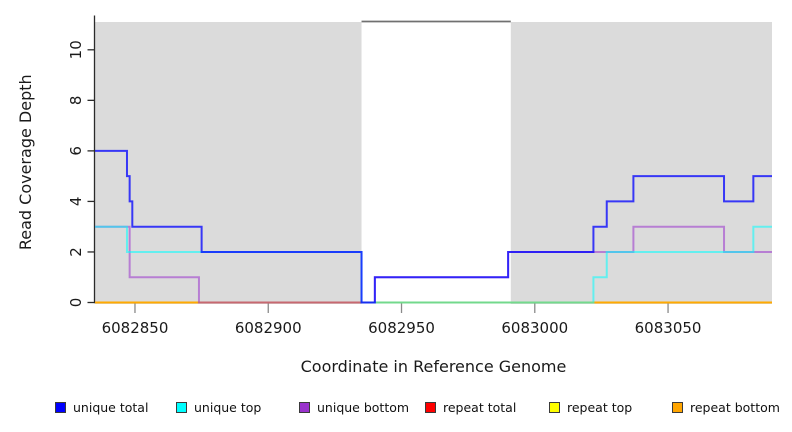  I want to click on legend-item-repeat-top: repeat top, so click(590, 407).